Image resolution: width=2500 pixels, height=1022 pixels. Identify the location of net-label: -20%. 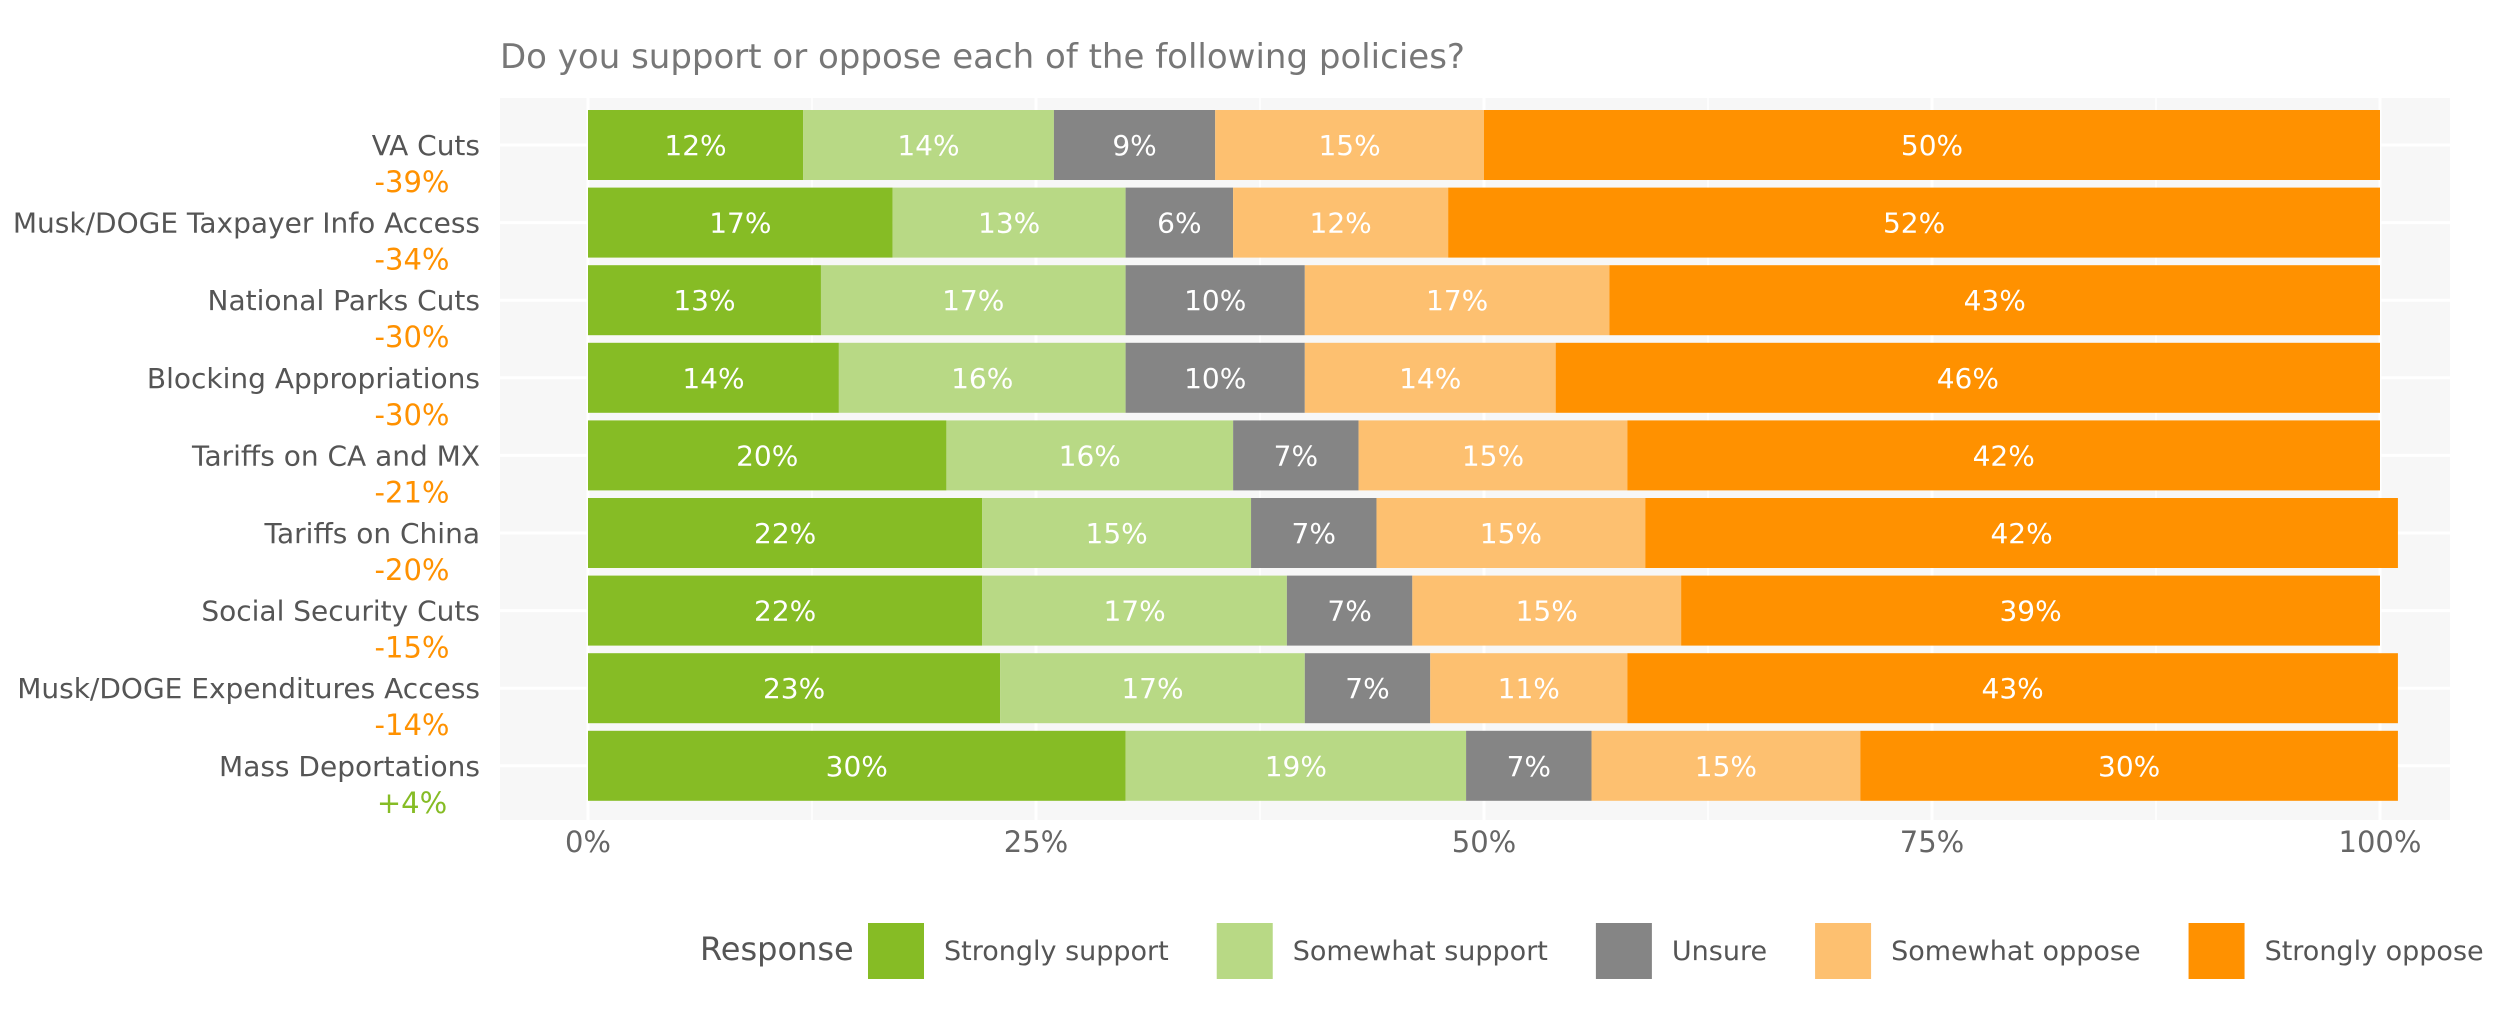
(412, 570).